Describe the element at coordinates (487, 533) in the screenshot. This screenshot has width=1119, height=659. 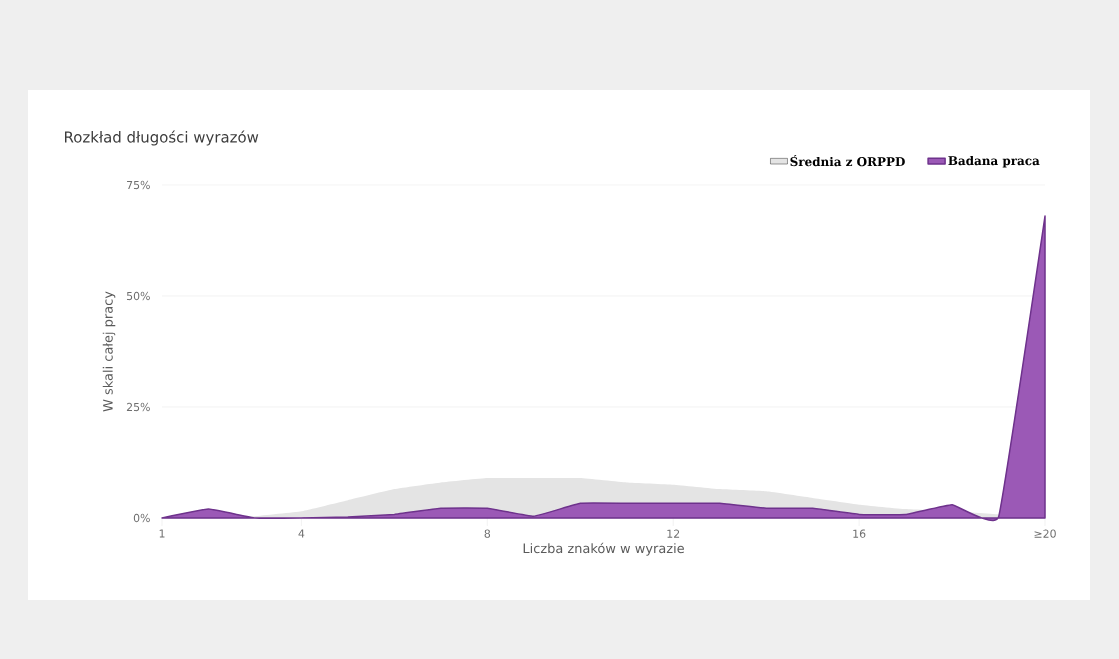
I see `x-tick-label: 8` at that location.